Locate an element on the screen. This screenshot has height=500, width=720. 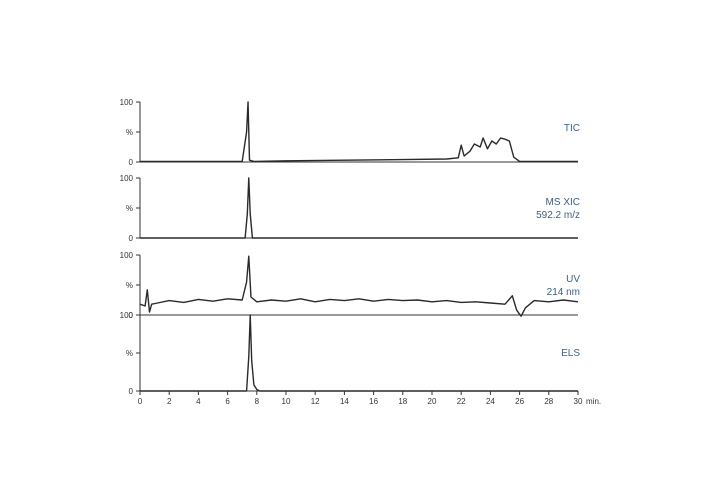
ms-xic-y-tick-label: 100 is located at coordinates (127, 178).